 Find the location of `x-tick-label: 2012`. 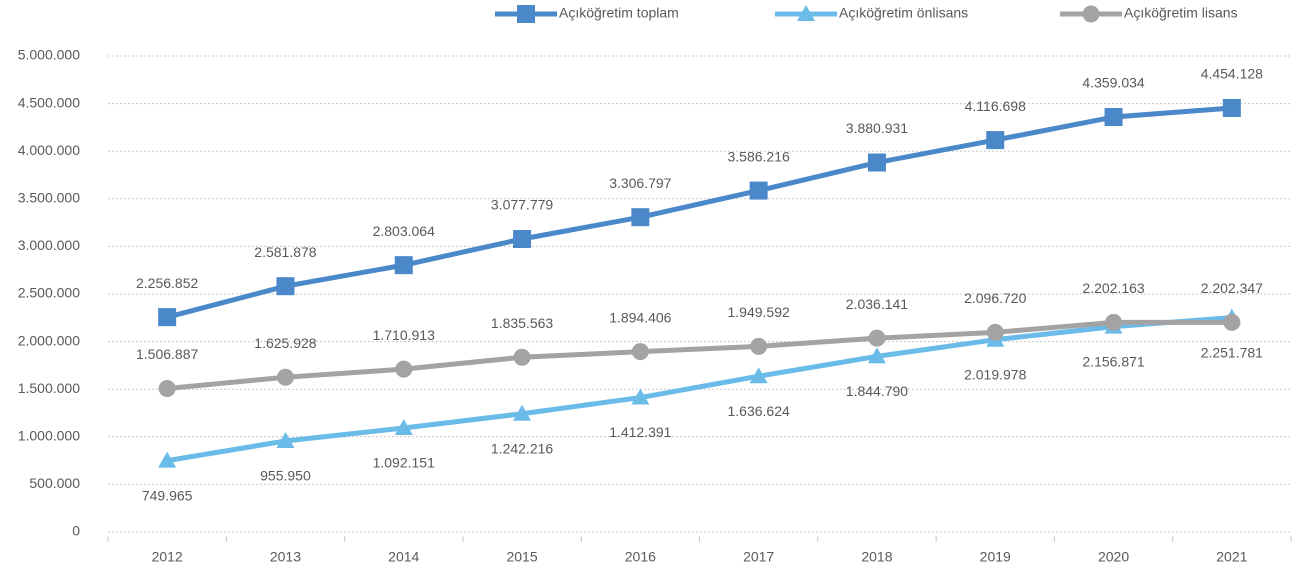

x-tick-label: 2012 is located at coordinates (167, 557).